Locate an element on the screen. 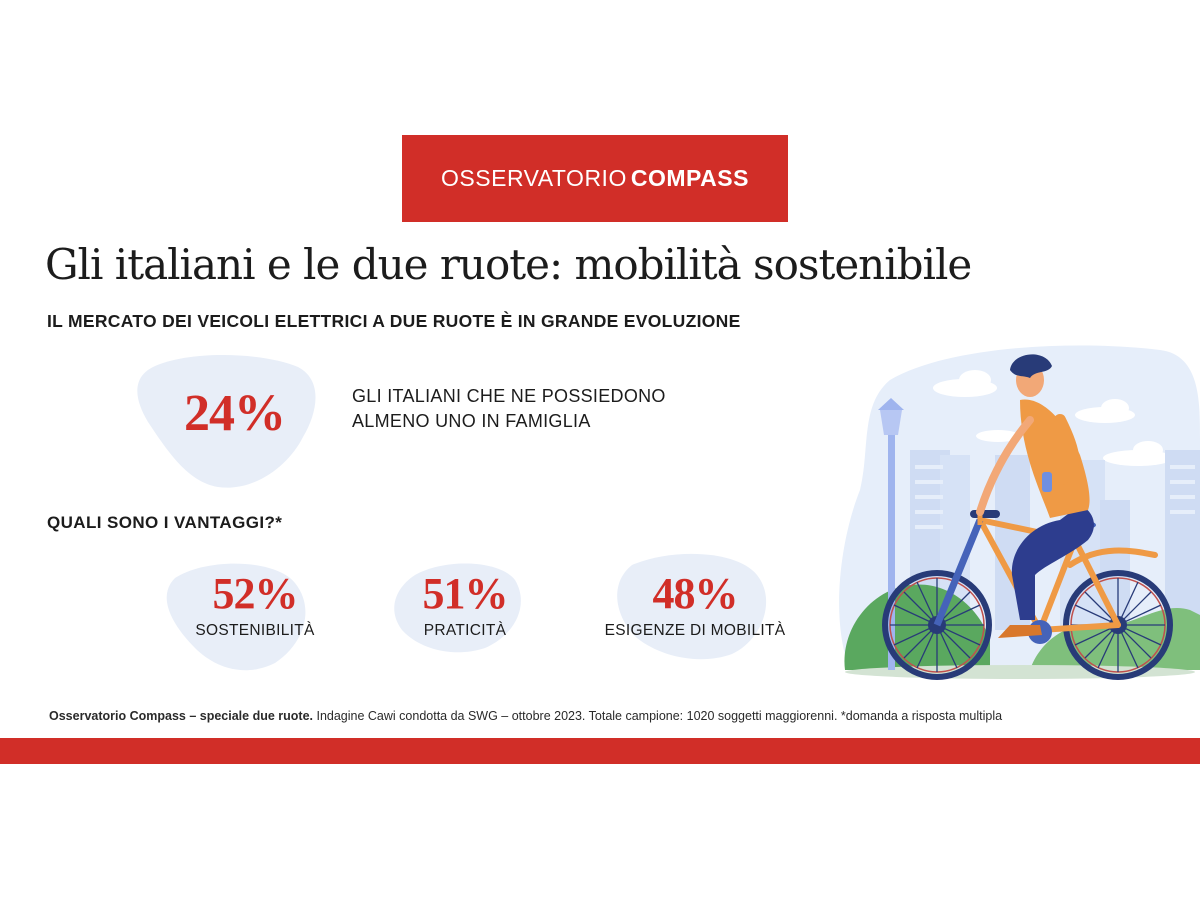 Image resolution: width=1200 pixels, height=900 pixels. blob-shape-main is located at coordinates (226, 421).